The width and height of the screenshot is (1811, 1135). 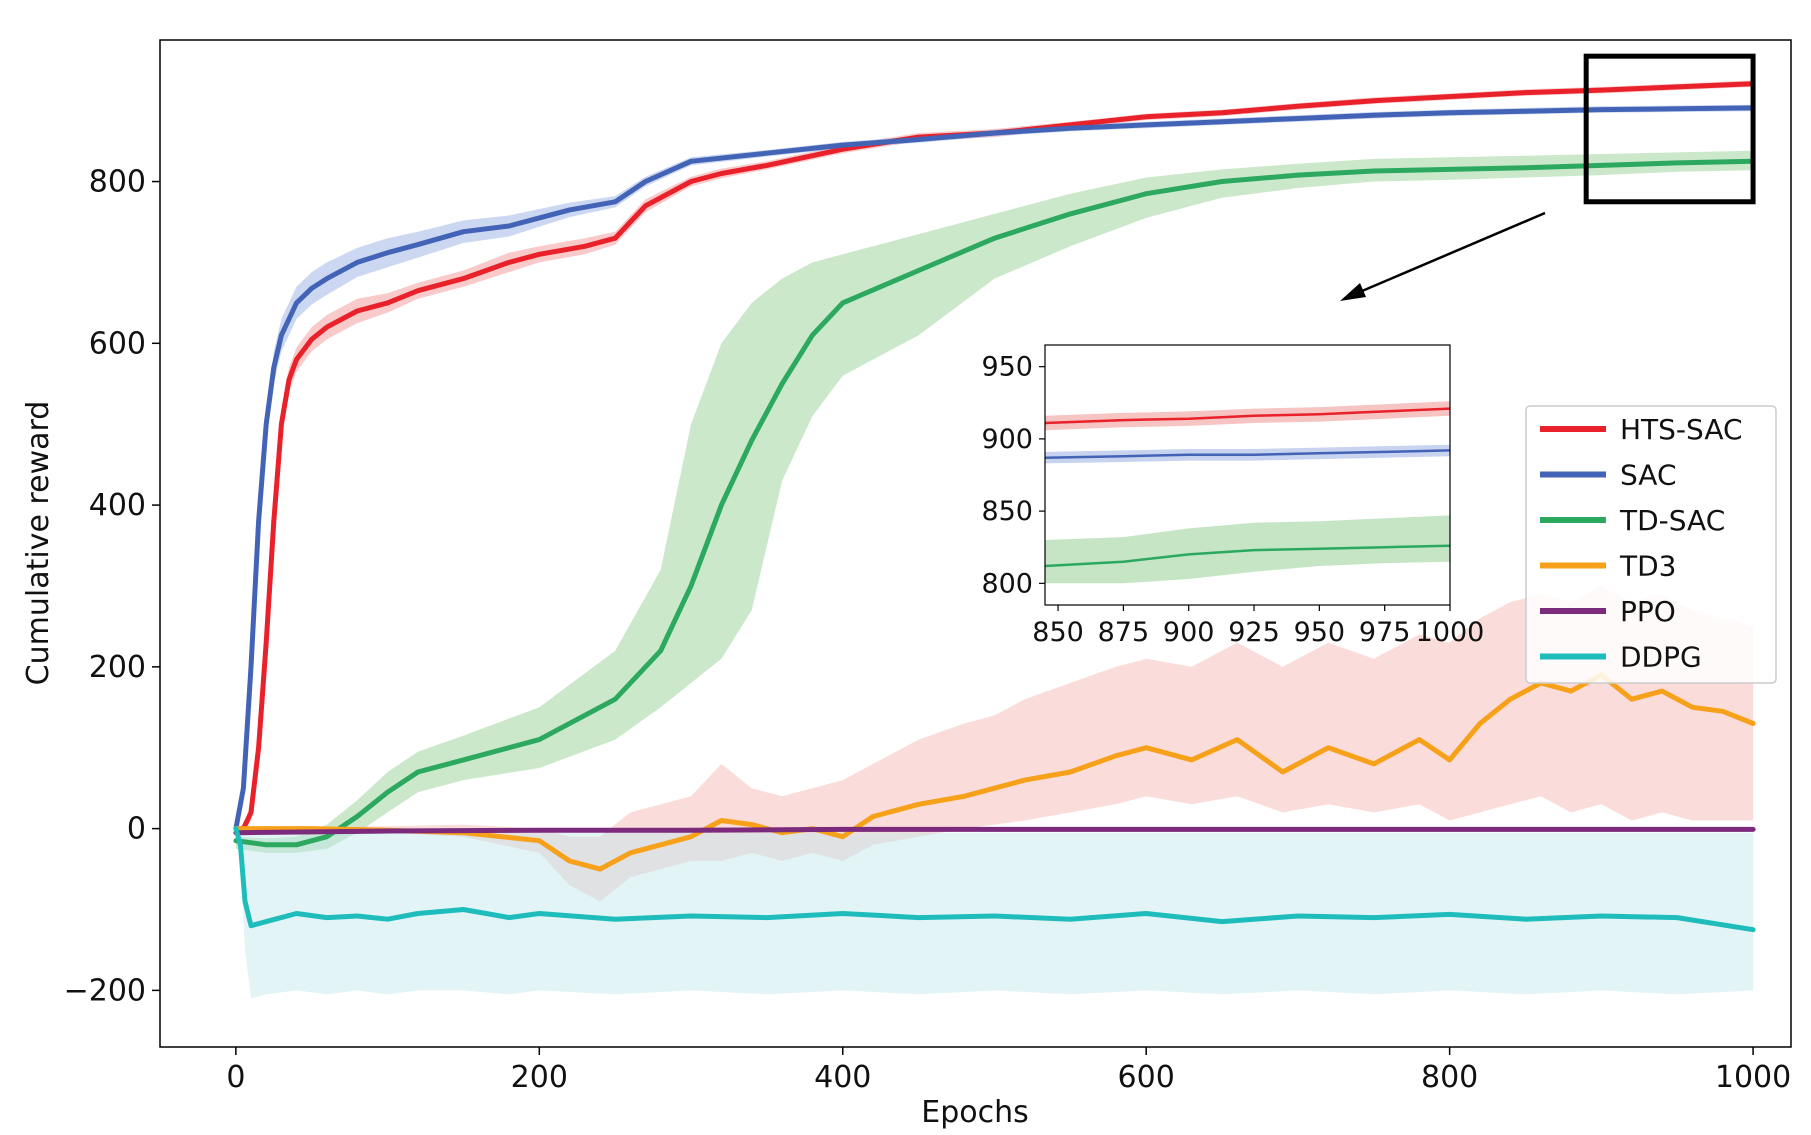 I want to click on legend-label-ddpg: DDPG, so click(x=1661, y=657).